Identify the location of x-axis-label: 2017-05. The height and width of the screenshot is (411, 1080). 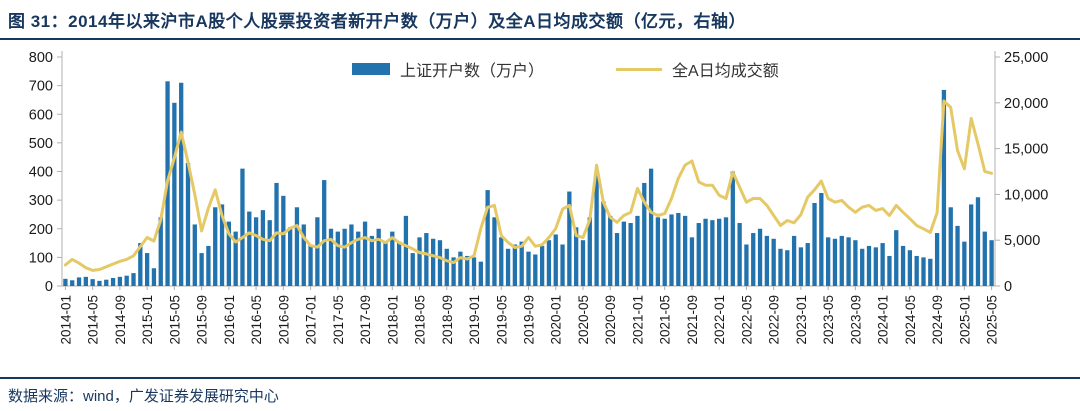
(338, 320).